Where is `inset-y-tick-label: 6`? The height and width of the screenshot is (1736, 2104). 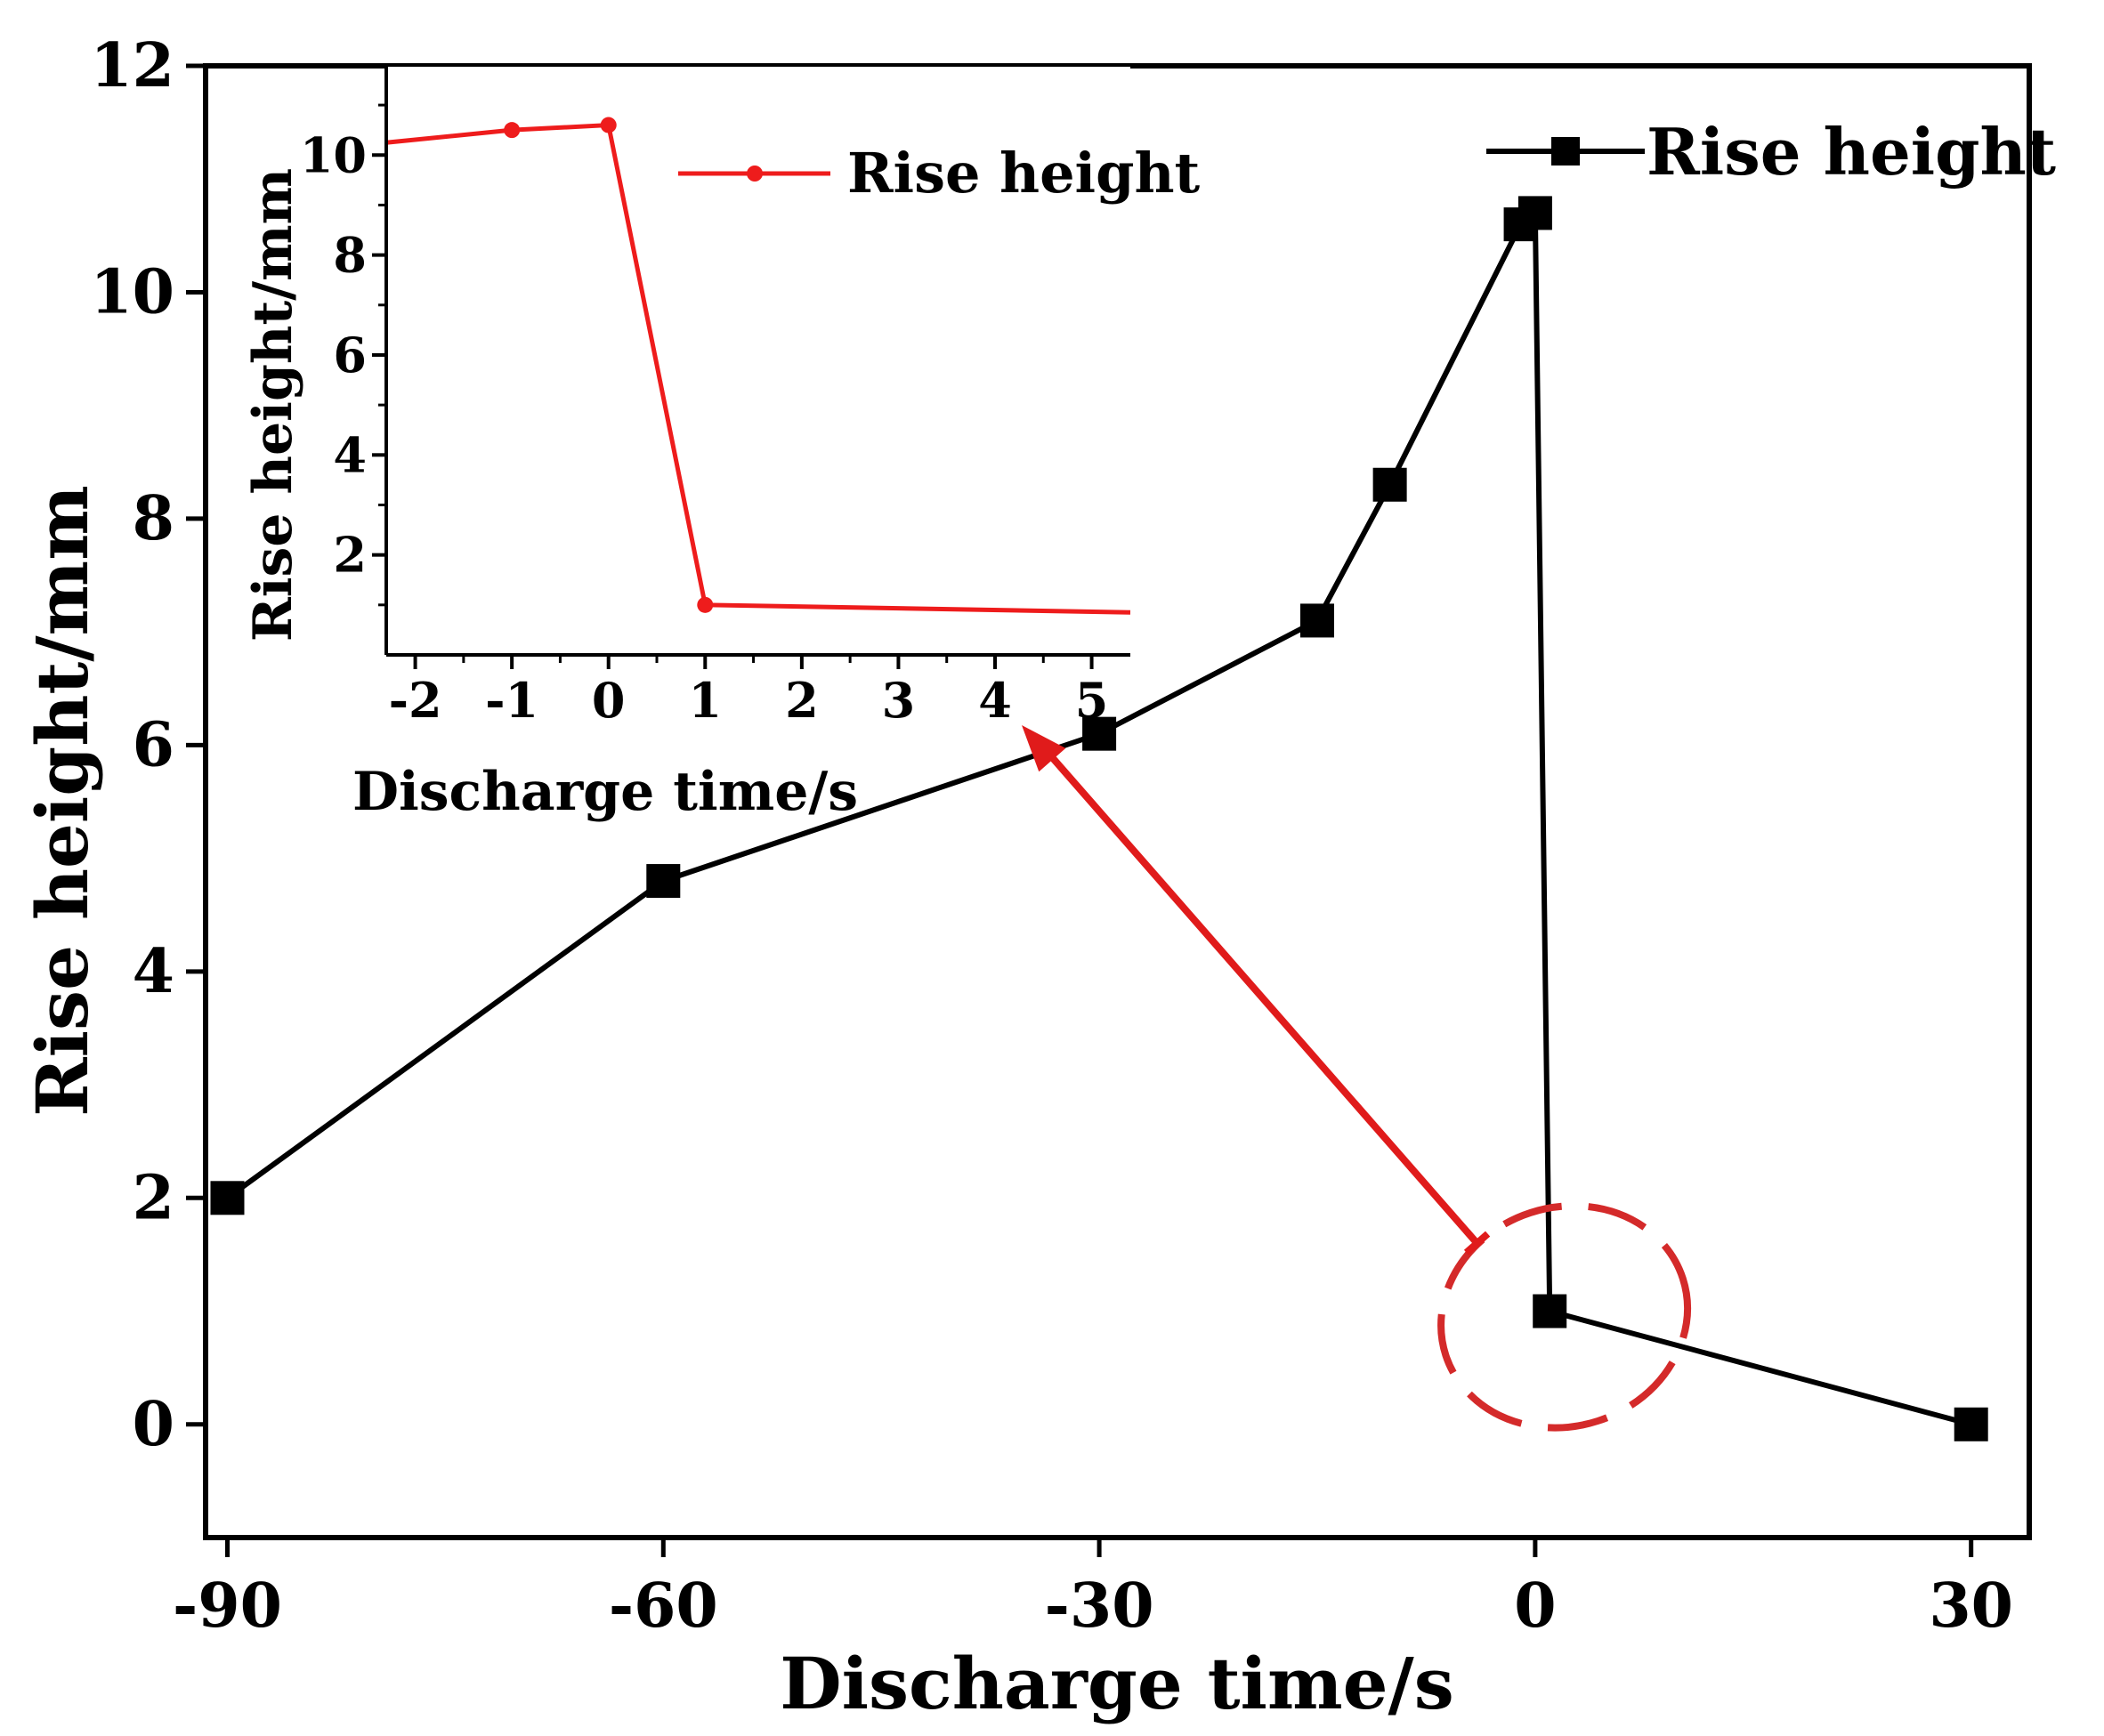 inset-y-tick-label: 6 is located at coordinates (350, 355).